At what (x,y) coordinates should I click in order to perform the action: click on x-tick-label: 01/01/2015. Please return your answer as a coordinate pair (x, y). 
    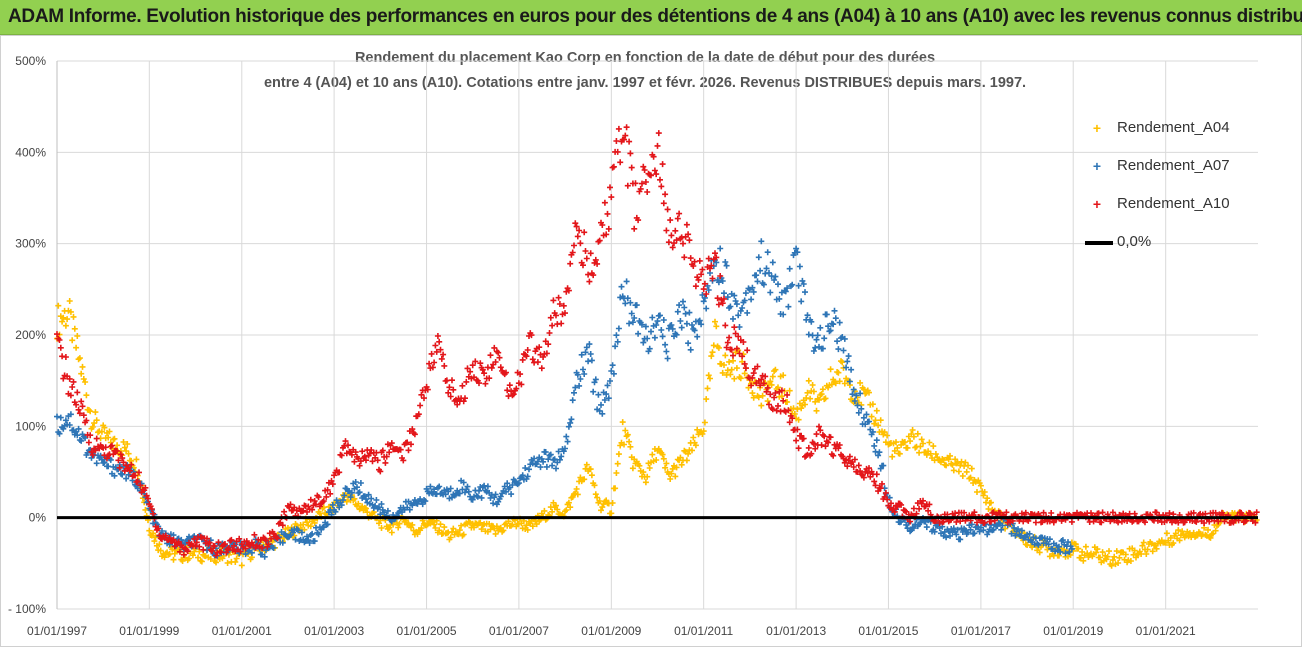
    Looking at the image, I should click on (888, 631).